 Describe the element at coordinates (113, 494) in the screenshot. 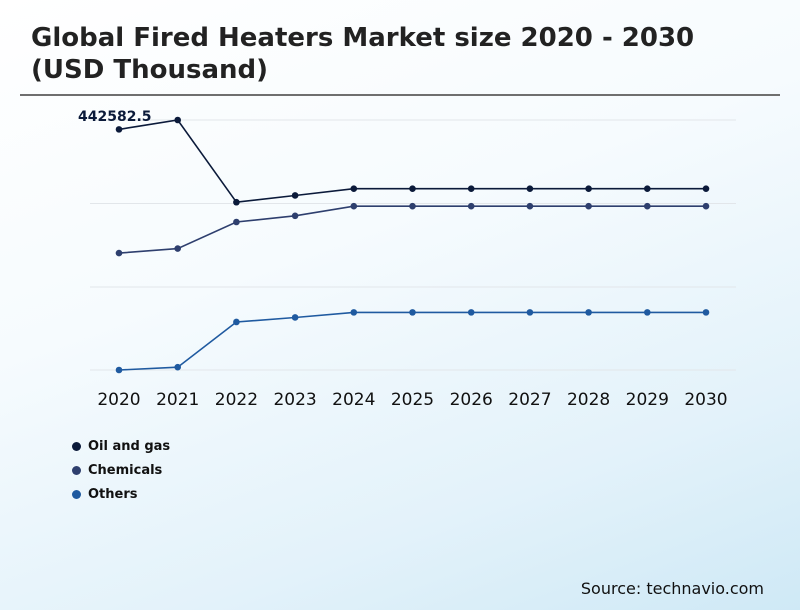

I see `legend-label: Others` at that location.